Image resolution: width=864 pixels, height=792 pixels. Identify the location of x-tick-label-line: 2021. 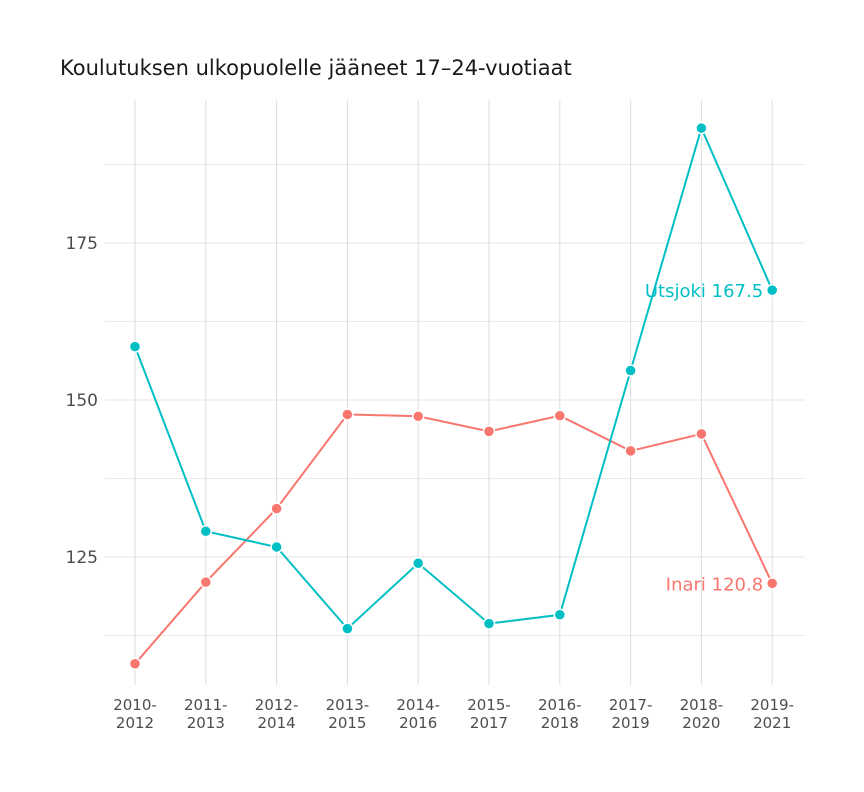
(772, 723).